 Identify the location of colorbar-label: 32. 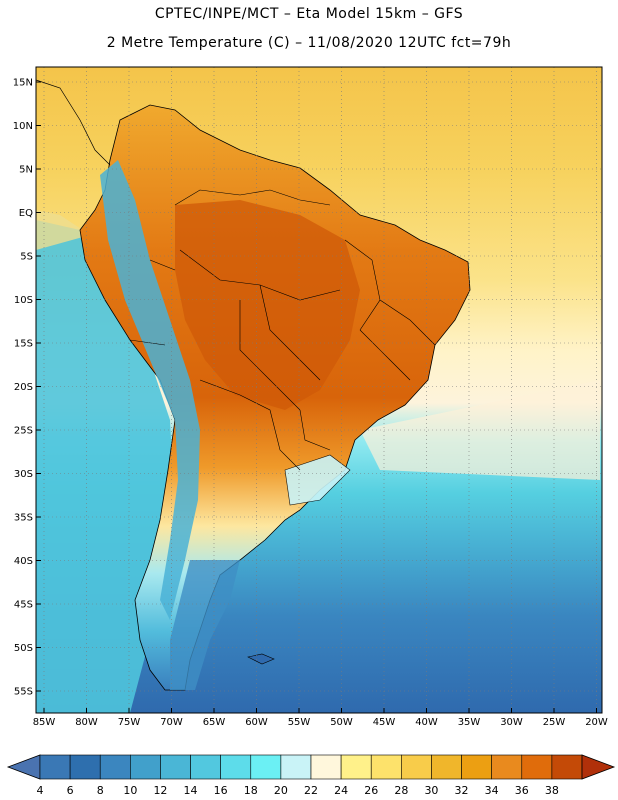
(461, 790).